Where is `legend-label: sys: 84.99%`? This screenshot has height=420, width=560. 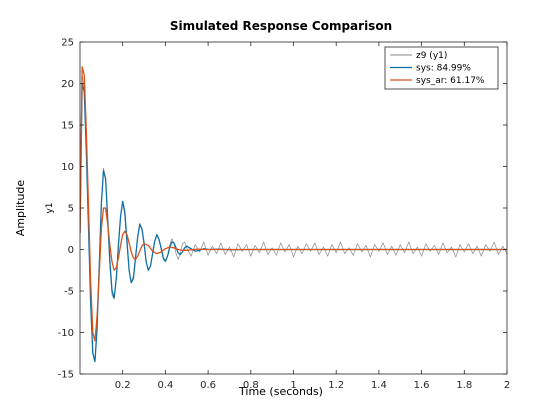 legend-label: sys: 84.99% is located at coordinates (443, 69).